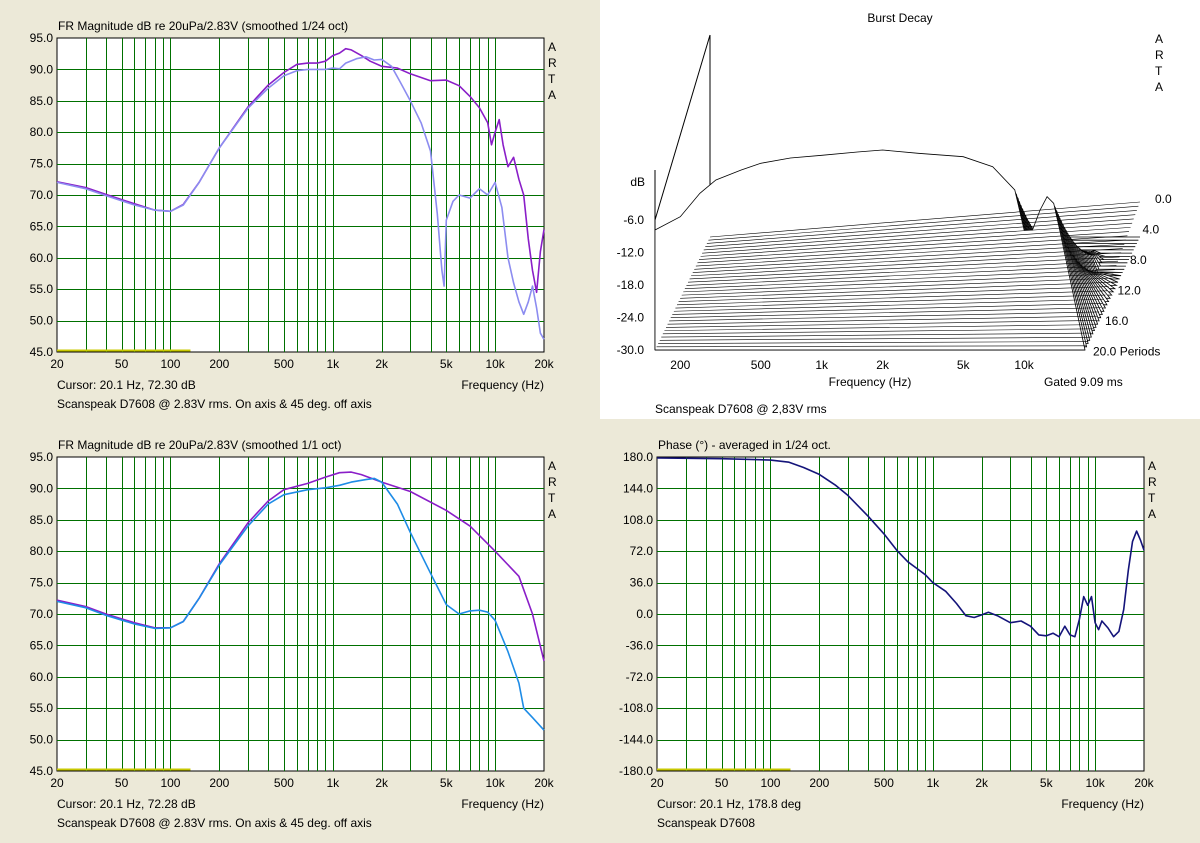 The height and width of the screenshot is (843, 1200). What do you see at coordinates (637, 182) in the screenshot?
I see `z-axis-label: dB` at bounding box center [637, 182].